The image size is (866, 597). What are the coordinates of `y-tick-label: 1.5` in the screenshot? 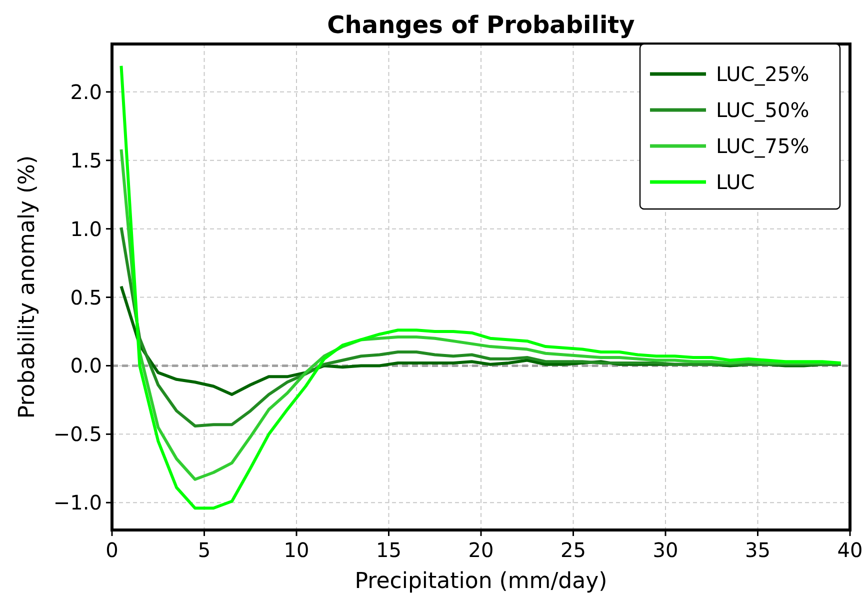 It's located at (86, 160).